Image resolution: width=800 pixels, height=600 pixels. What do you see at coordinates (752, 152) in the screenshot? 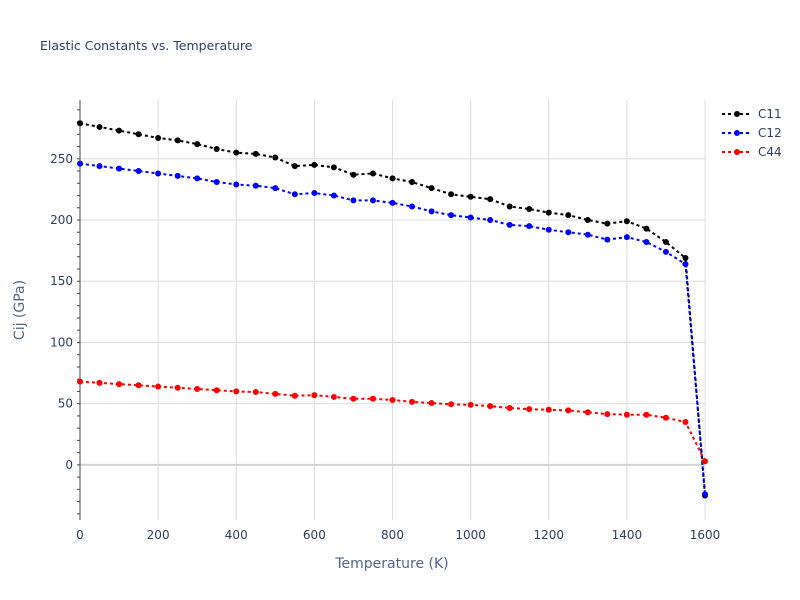
I see `legend-item-c44: C44` at bounding box center [752, 152].